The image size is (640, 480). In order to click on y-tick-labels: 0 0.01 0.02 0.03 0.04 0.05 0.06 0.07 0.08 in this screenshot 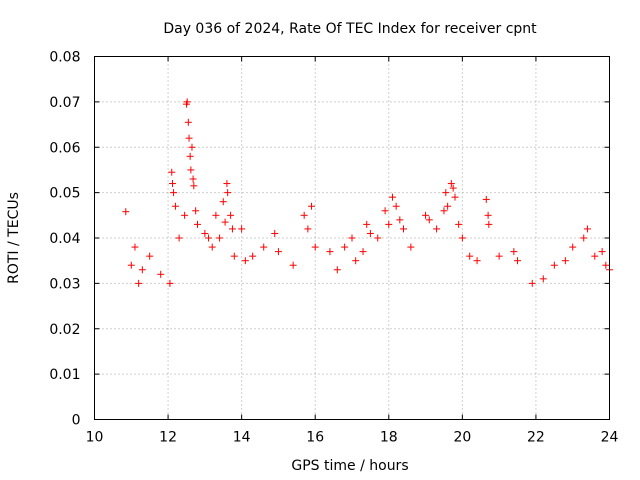, I will do `click(64, 239)`.